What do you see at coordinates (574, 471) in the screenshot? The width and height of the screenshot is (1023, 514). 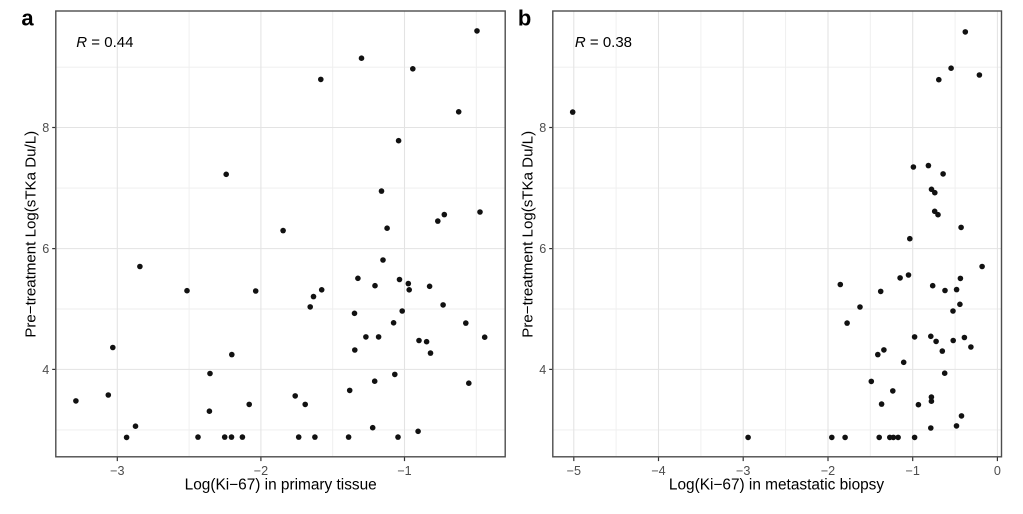 I see `svg-text: −5` at bounding box center [574, 471].